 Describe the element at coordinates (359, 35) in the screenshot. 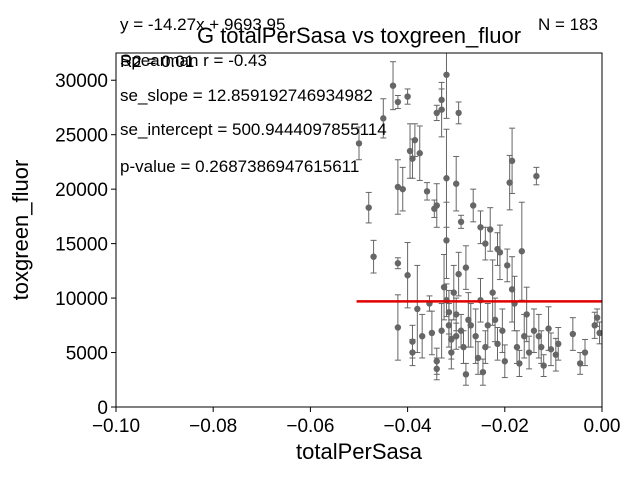

I see `chart-title: G totalPerSasa vs toxgreen_fluor` at that location.